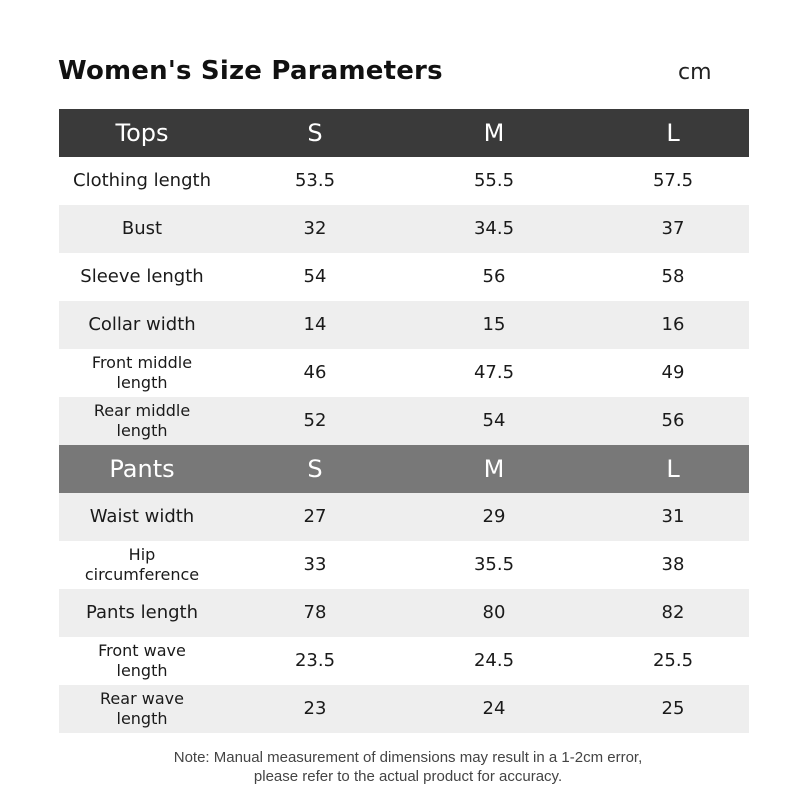 This screenshot has height=800, width=800. I want to click on size-l-value: 31, so click(673, 516).